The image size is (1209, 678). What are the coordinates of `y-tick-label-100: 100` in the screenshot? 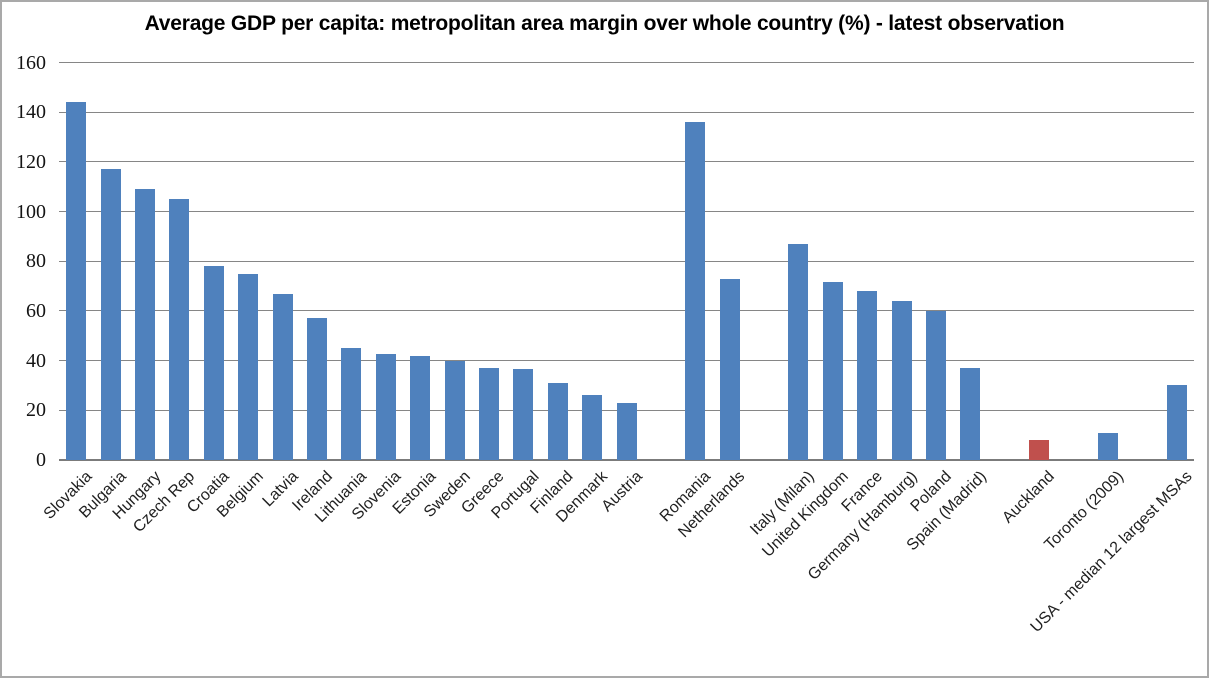 It's located at (31, 211).